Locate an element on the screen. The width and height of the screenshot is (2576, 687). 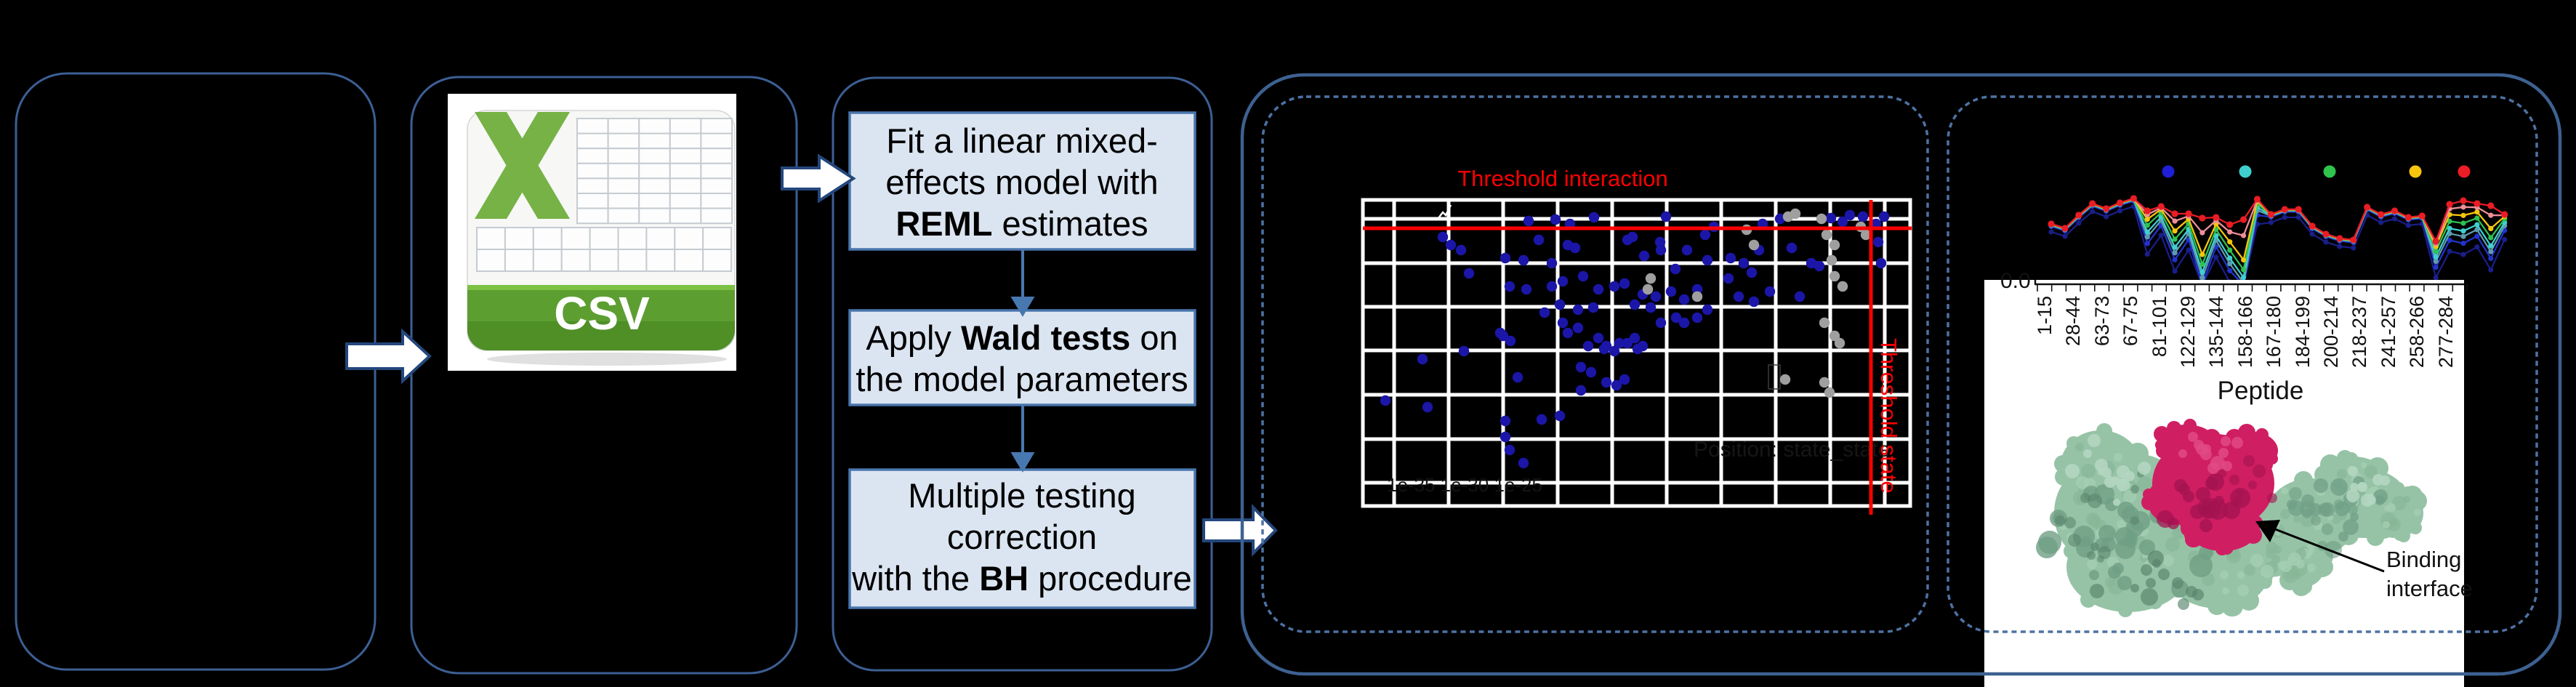
svg-text: 0.0 is located at coordinates (2015, 281).